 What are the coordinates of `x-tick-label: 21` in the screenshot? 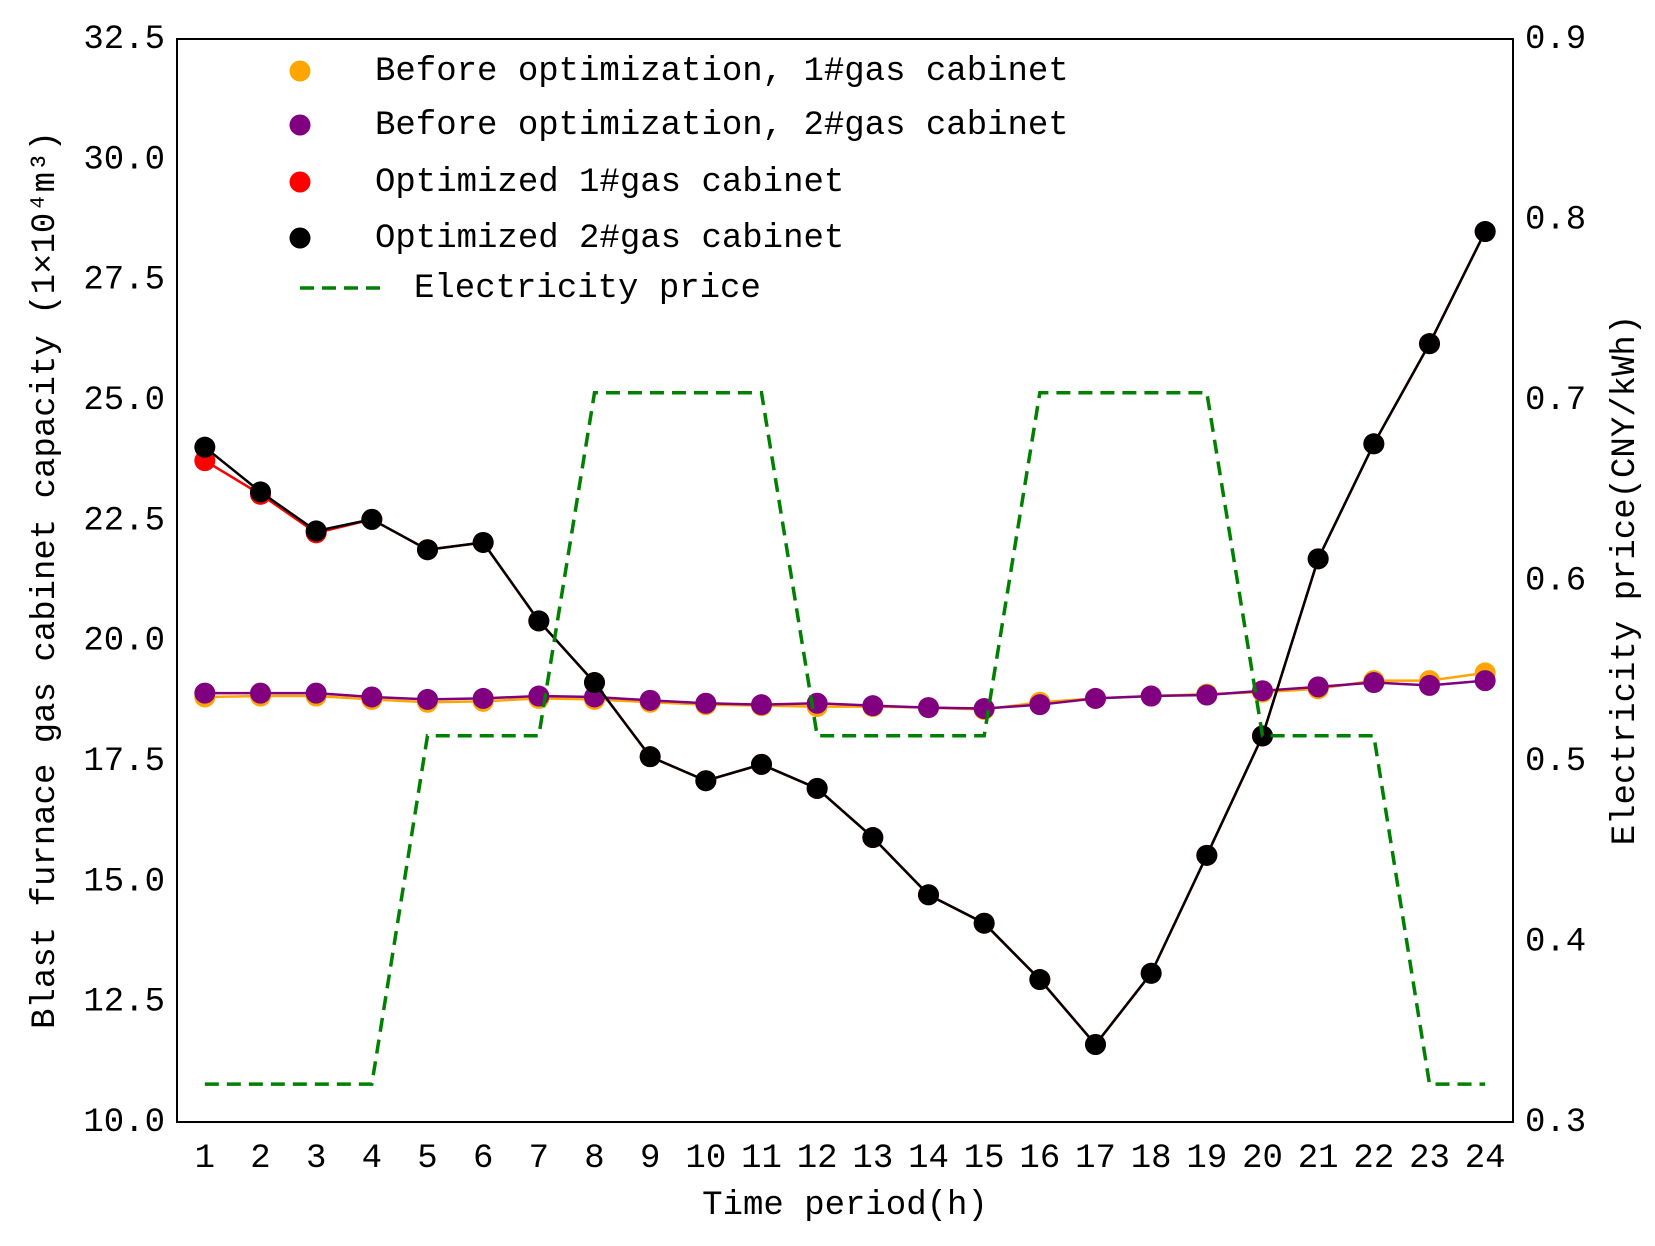 It's located at (1318, 1159).